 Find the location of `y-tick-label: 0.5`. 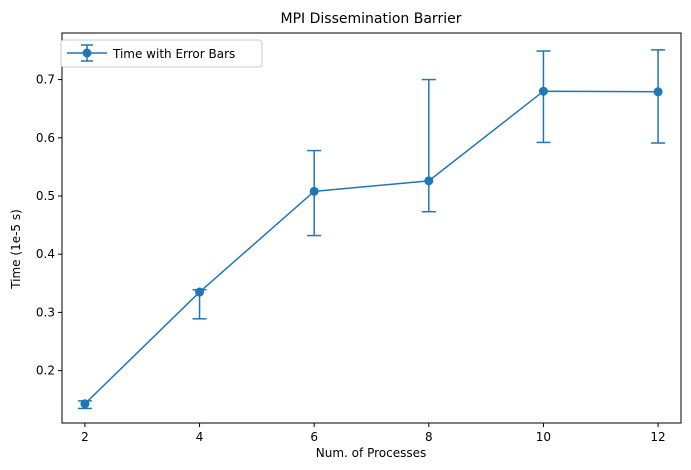

y-tick-label: 0.5 is located at coordinates (45, 196).